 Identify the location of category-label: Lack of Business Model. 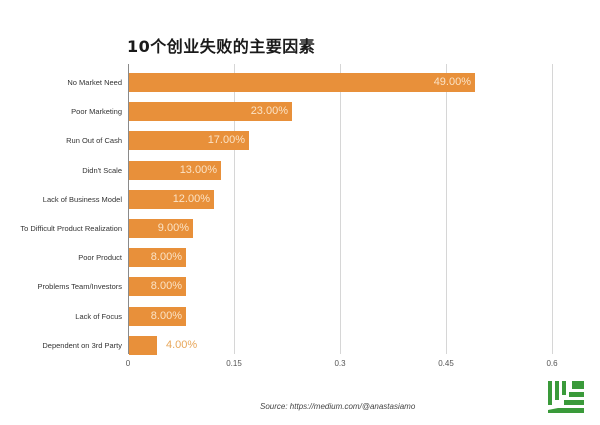
(82, 199).